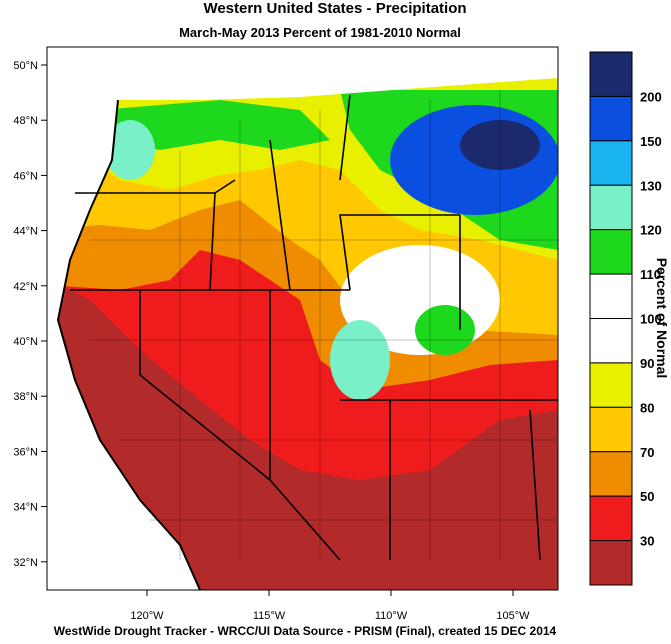  What do you see at coordinates (25, 508) in the screenshot?
I see `lat-label: 34°N` at bounding box center [25, 508].